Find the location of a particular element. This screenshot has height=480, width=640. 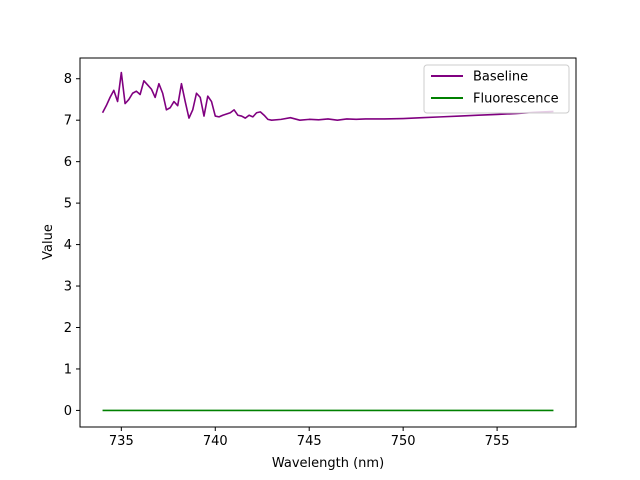

y-tick-label: 8 is located at coordinates (68, 79).